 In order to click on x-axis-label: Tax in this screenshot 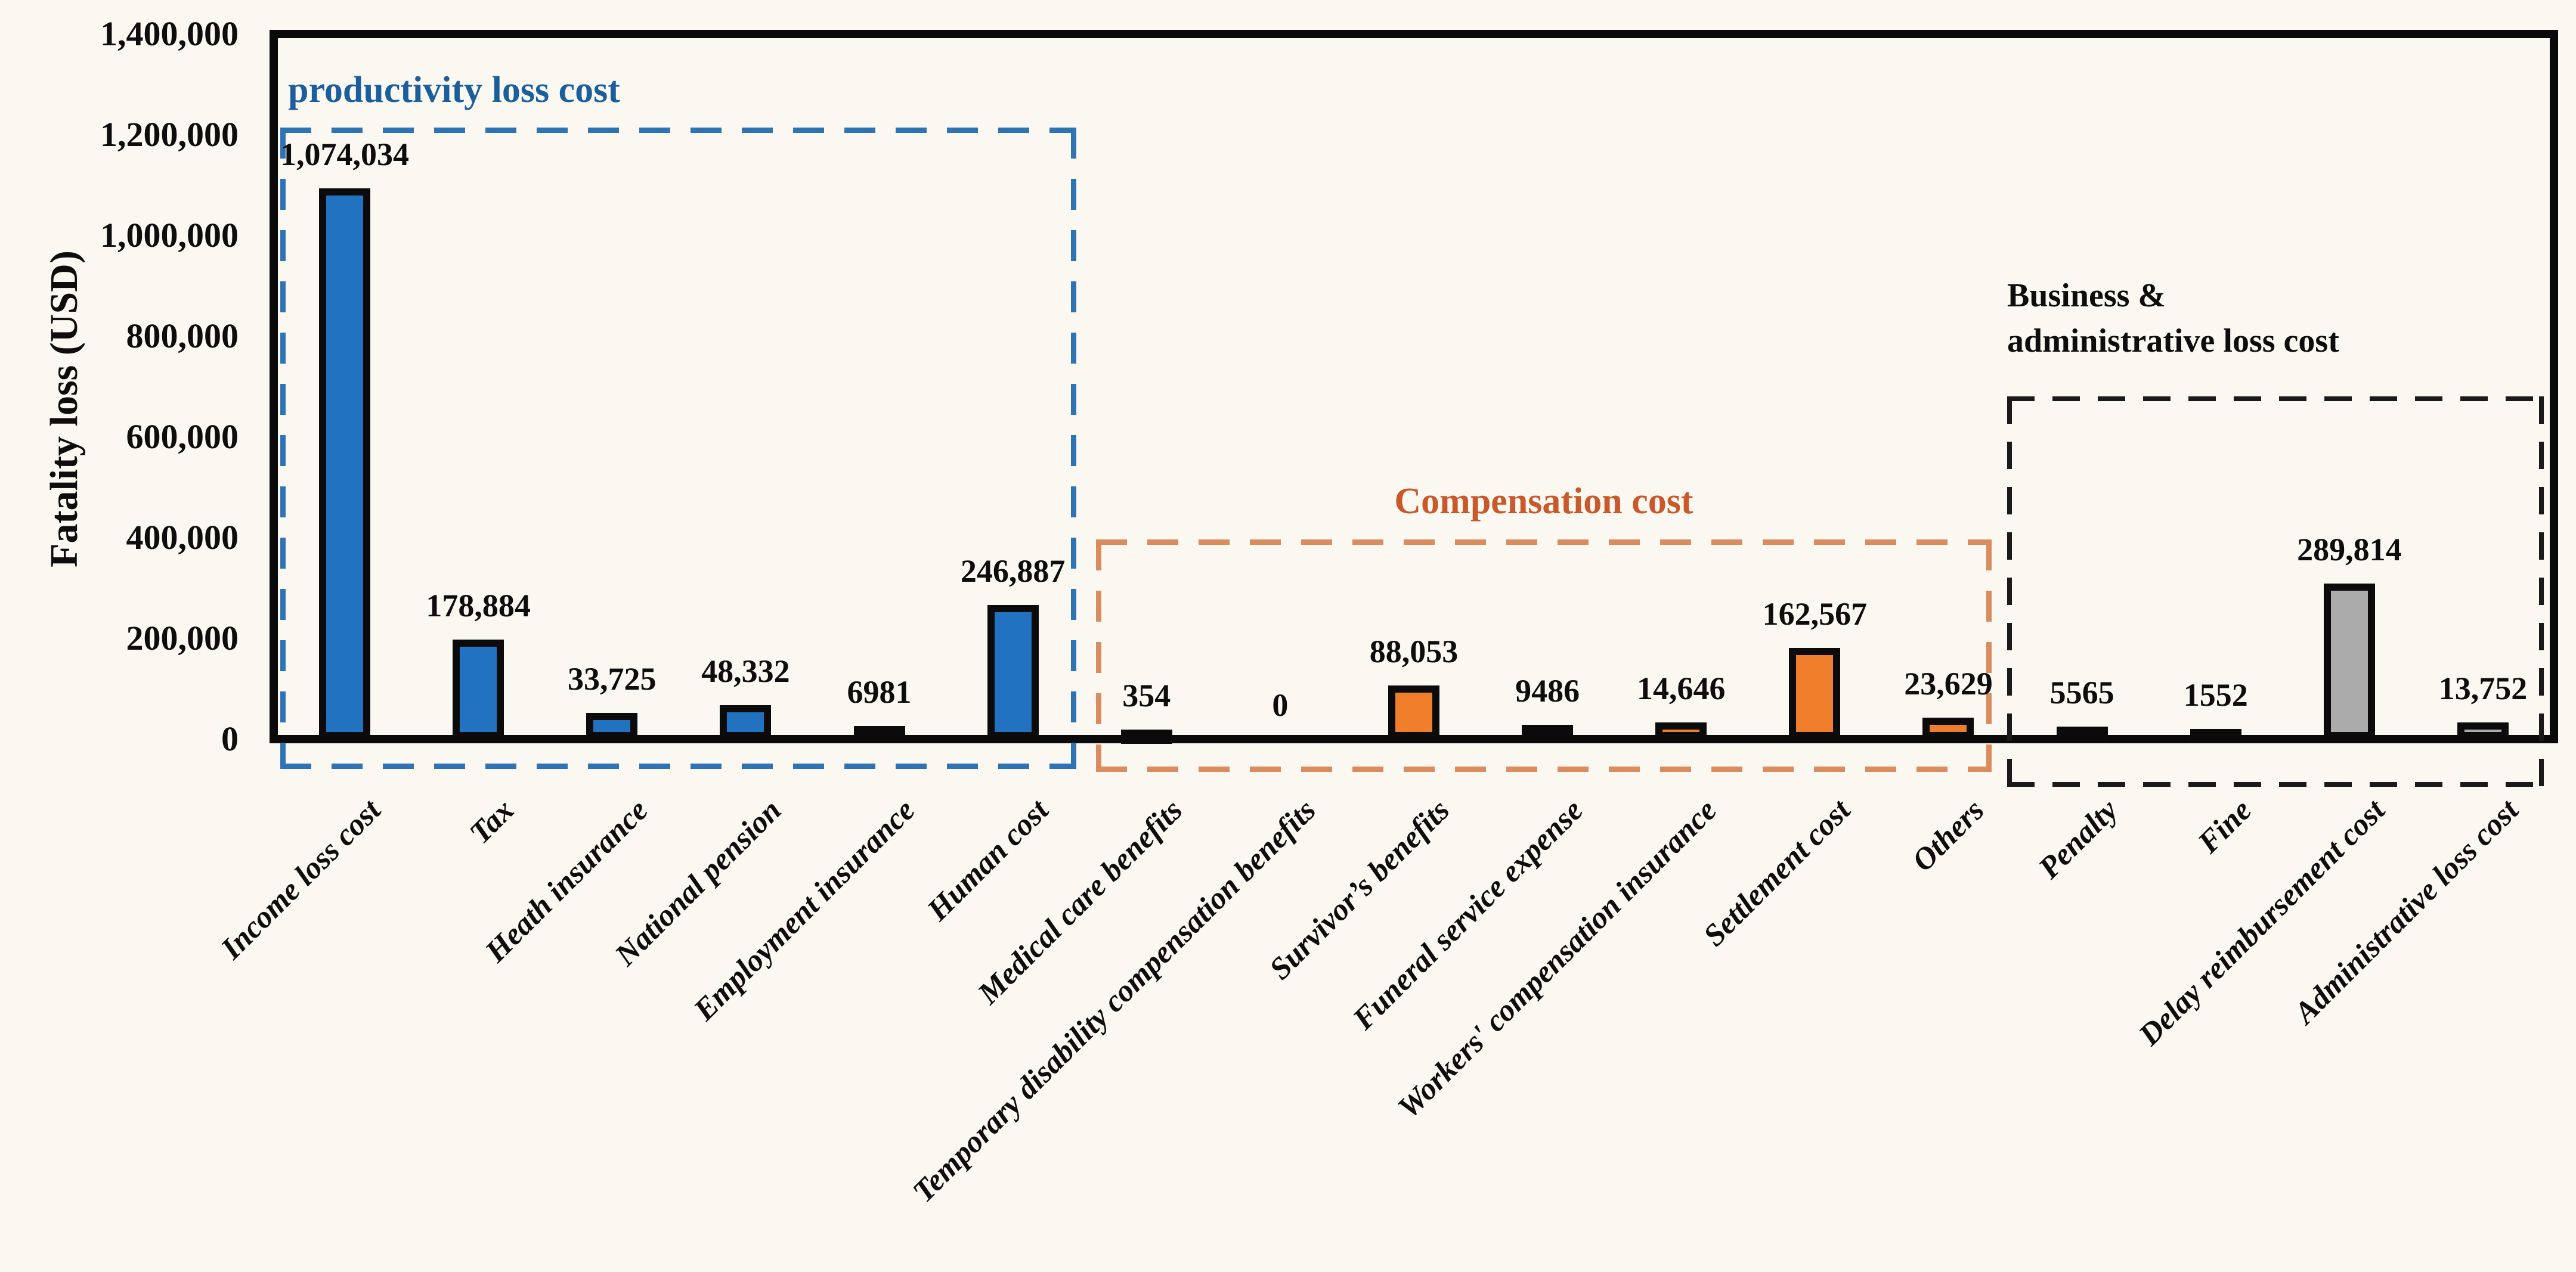, I will do `click(492, 822)`.